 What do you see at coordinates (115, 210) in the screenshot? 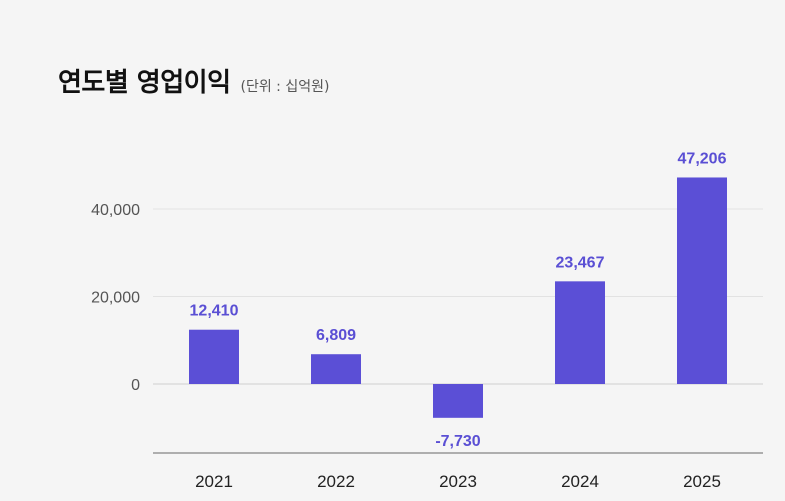
I see `y-tick-label: 40,000` at bounding box center [115, 210].